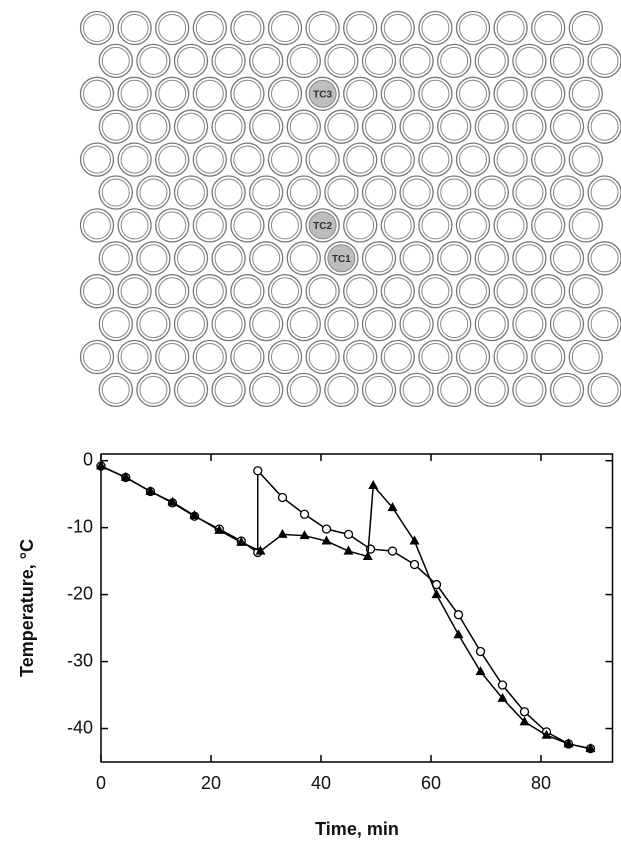 This screenshot has height=843, width=621. Describe the element at coordinates (101, 783) in the screenshot. I see `x-tick-label: 0` at that location.